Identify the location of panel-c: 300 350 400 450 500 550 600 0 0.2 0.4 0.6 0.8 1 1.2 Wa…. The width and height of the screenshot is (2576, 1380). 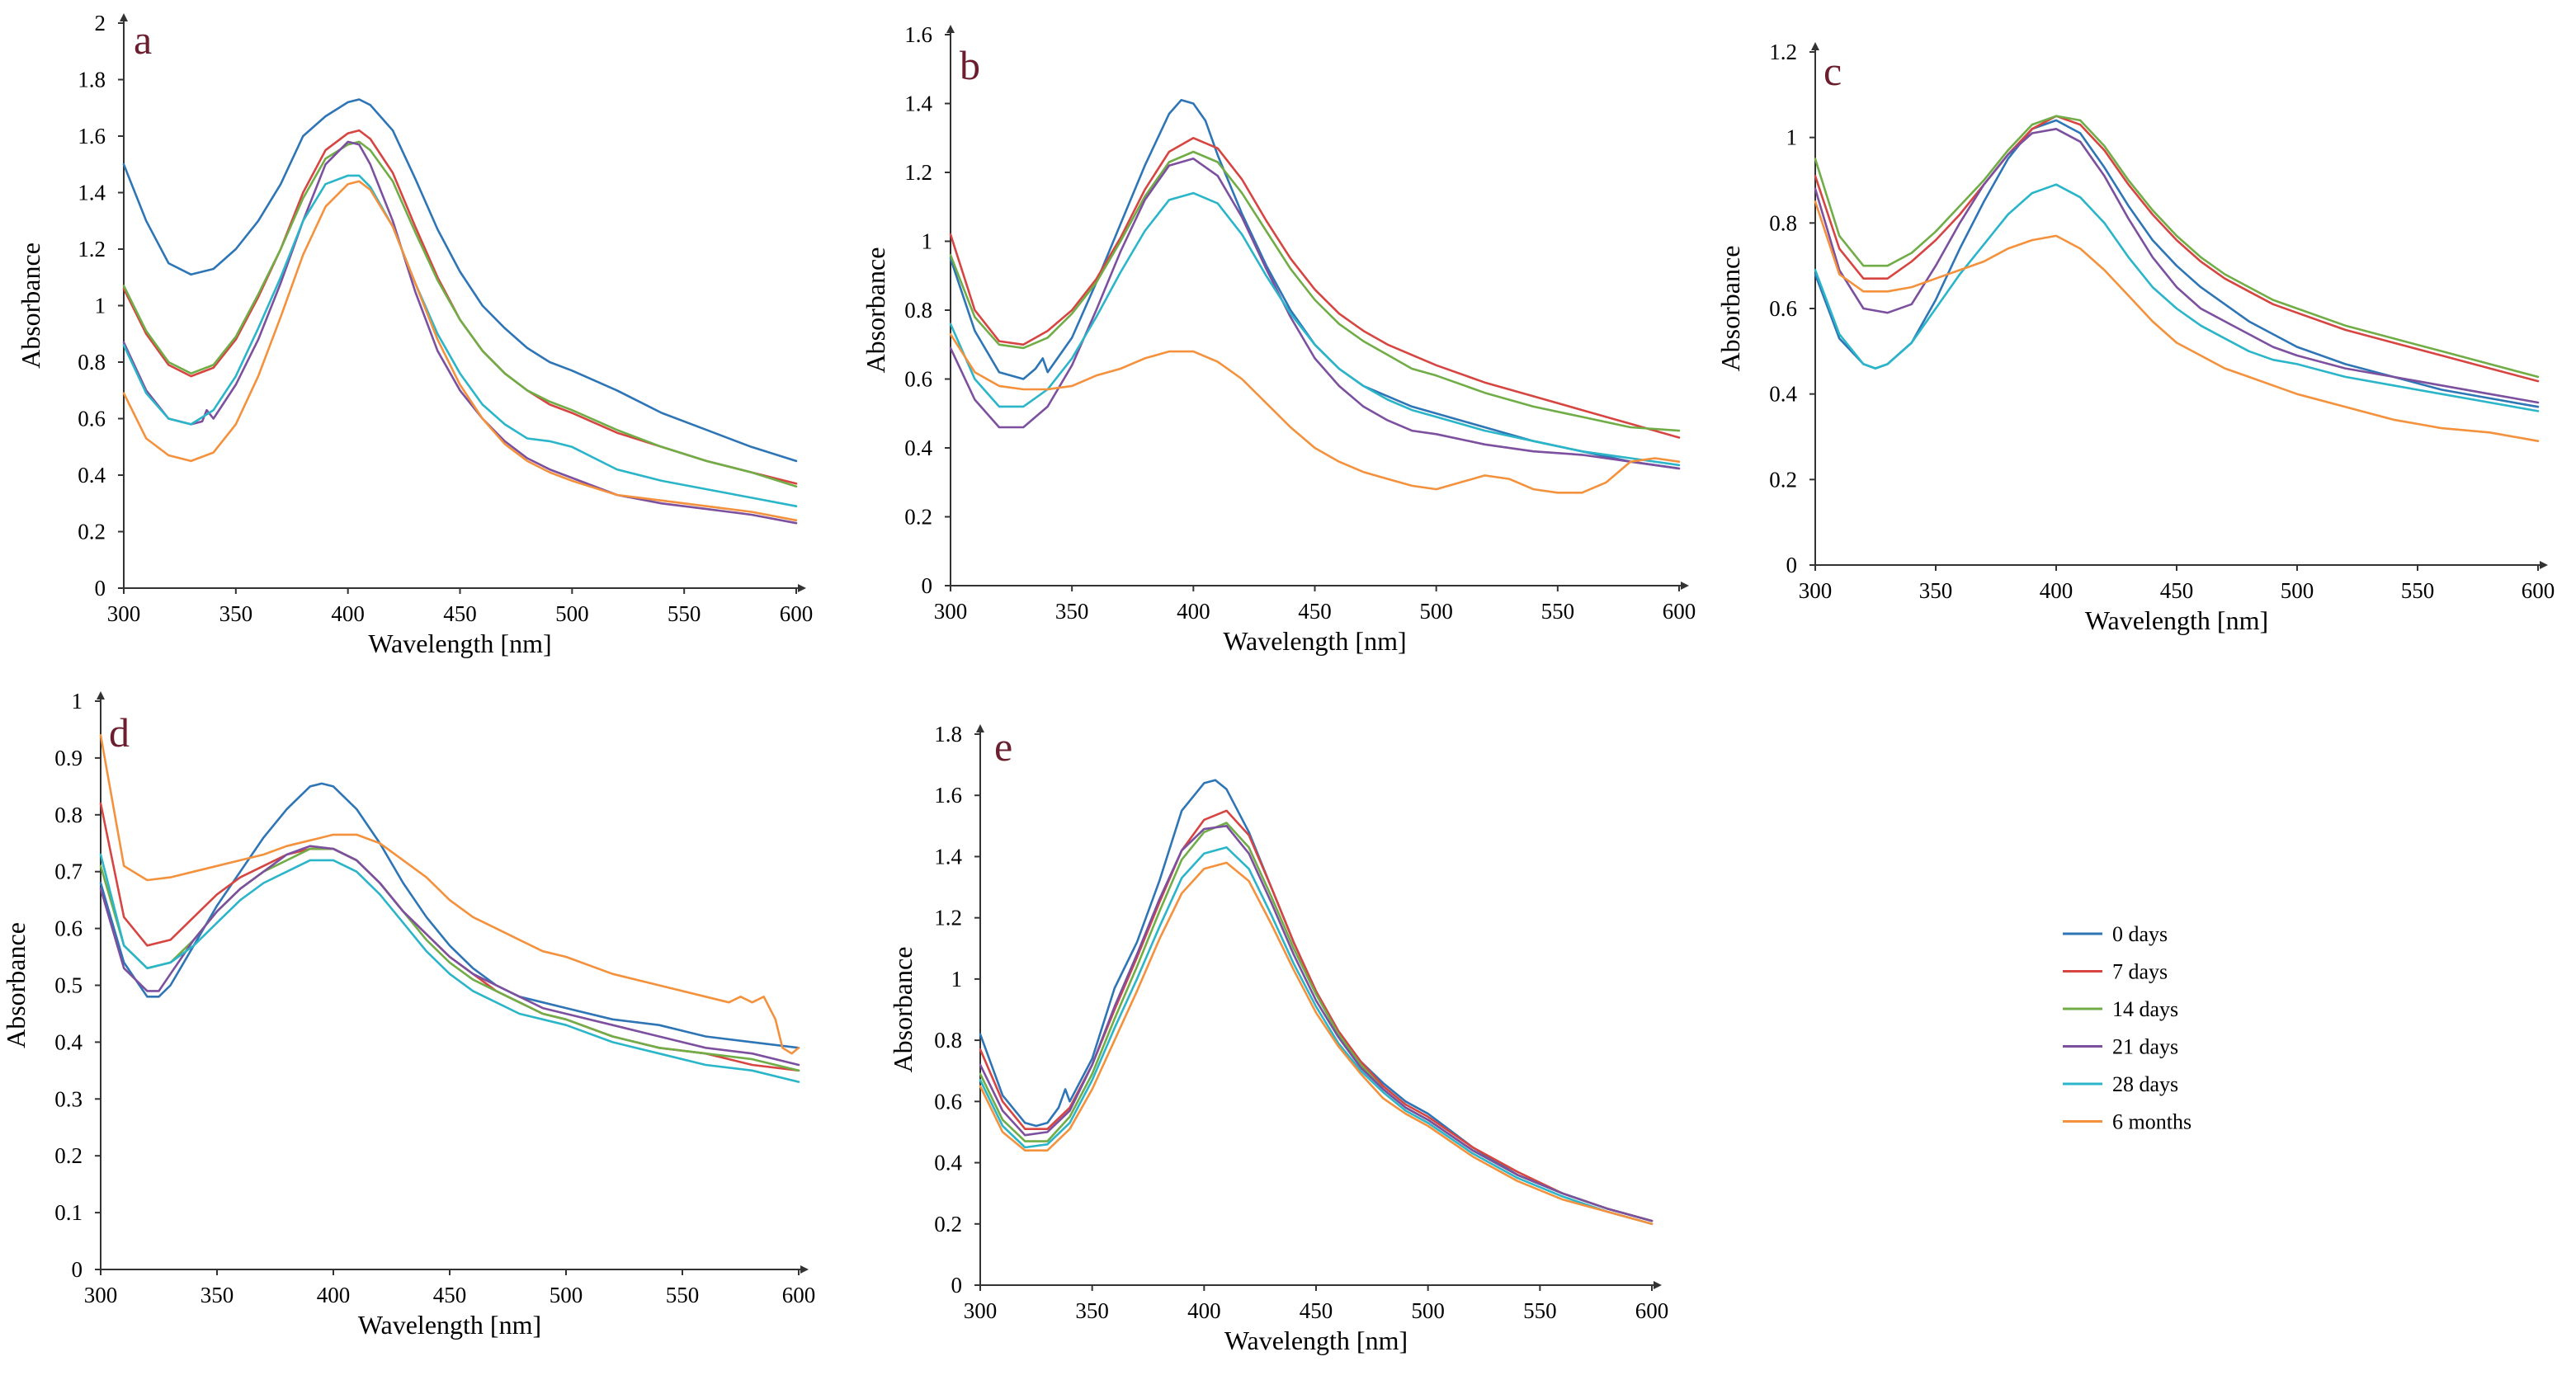
(2135, 337).